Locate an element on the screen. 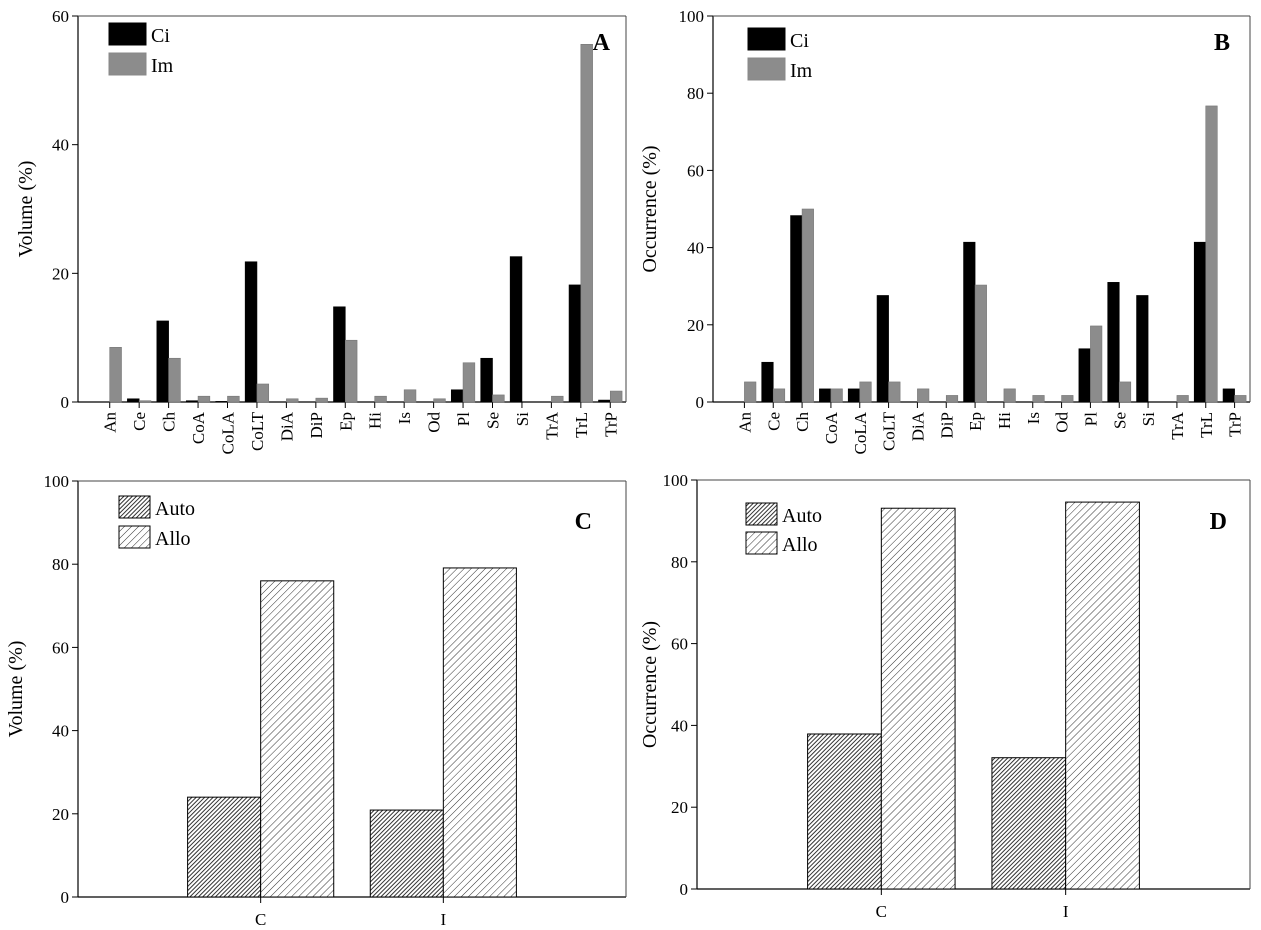 The image size is (1261, 930). panel-letter: D is located at coordinates (1218, 522).